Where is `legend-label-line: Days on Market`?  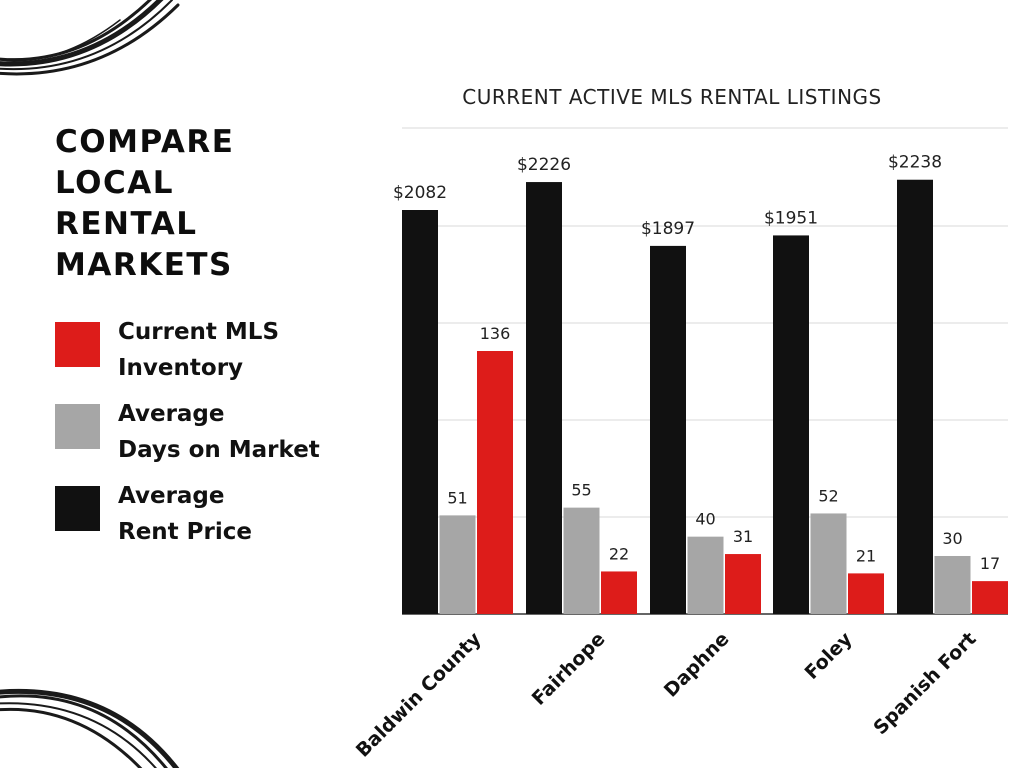 legend-label-line: Days on Market is located at coordinates (219, 450).